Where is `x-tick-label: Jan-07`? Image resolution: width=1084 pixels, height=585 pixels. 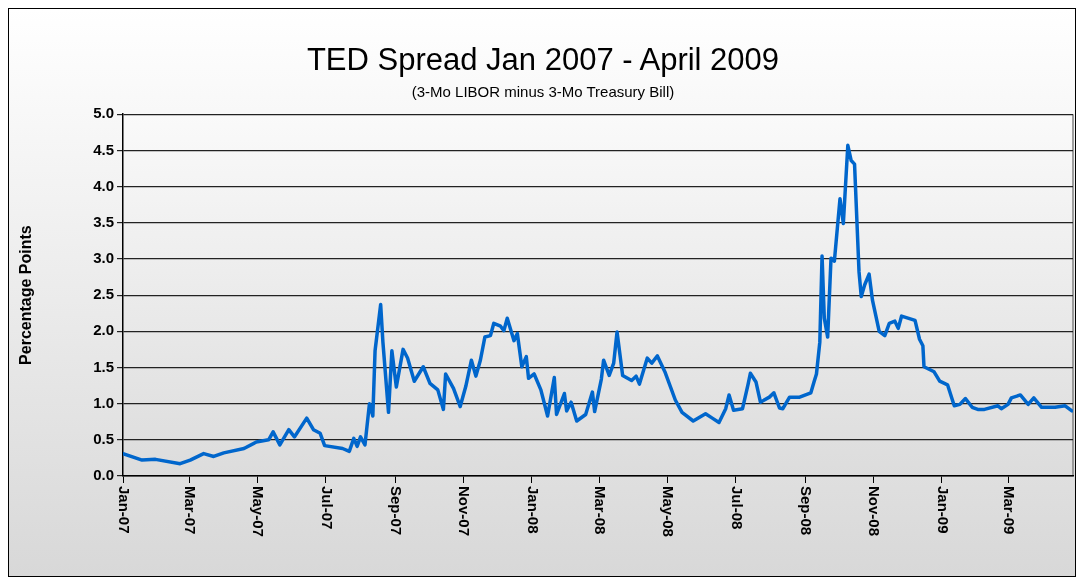
x-tick-label: Jan-07 is located at coordinates (124, 510).